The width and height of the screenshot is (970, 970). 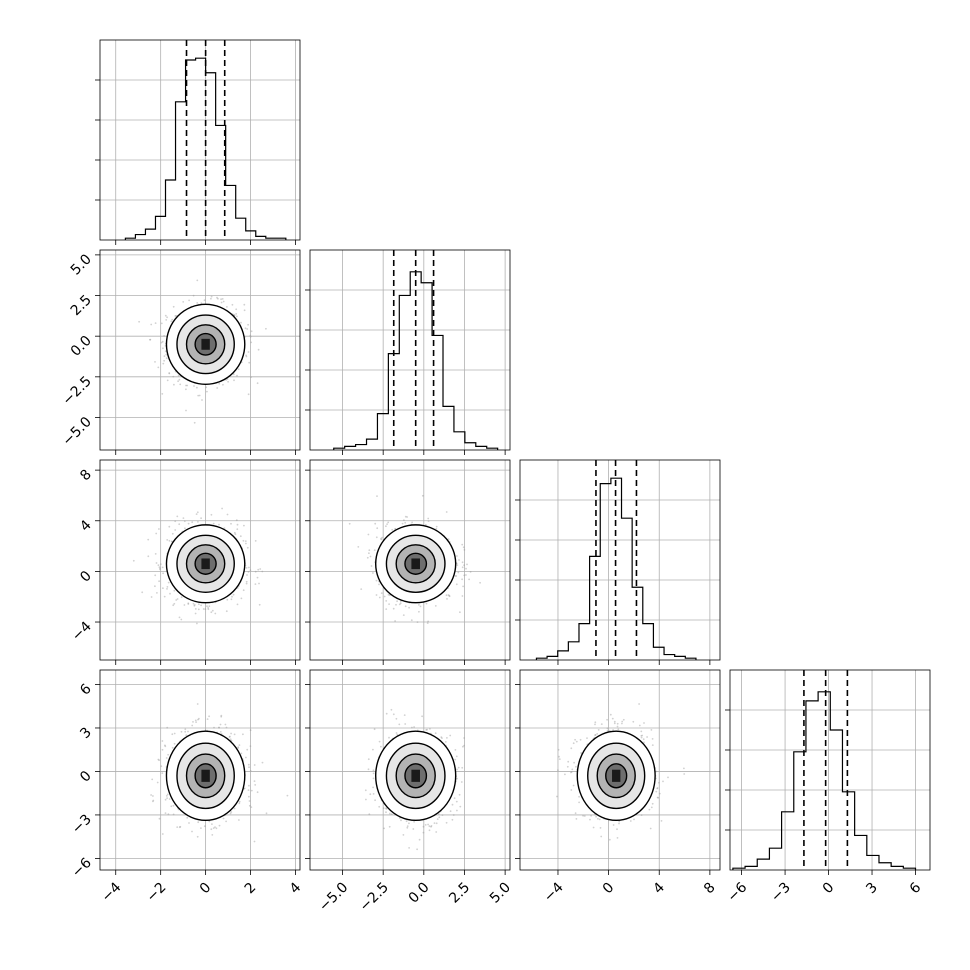 What do you see at coordinates (251, 889) in the screenshot?
I see `x-tick-label: 2` at bounding box center [251, 889].